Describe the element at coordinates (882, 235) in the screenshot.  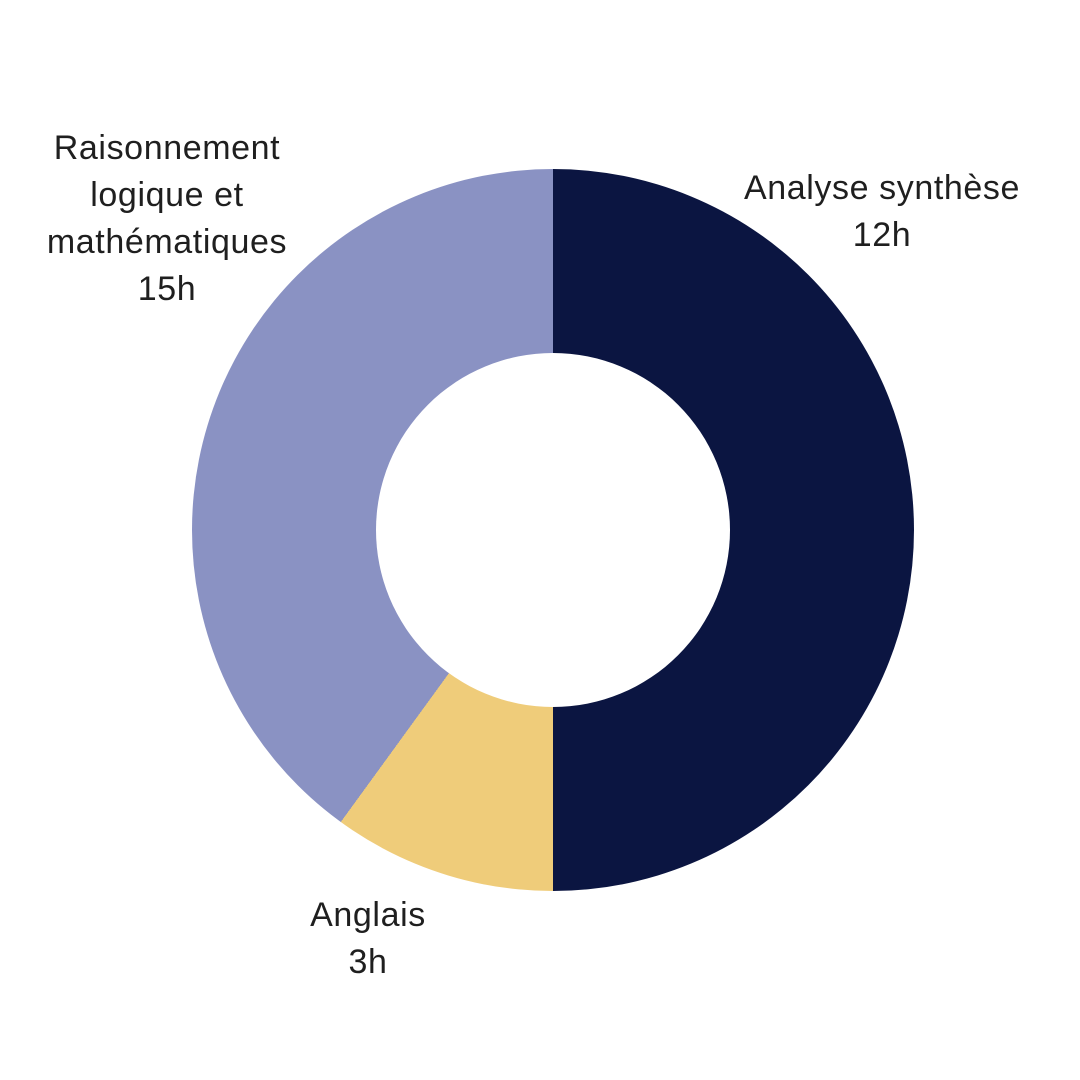
I see `segment-value-label: 12h` at that location.